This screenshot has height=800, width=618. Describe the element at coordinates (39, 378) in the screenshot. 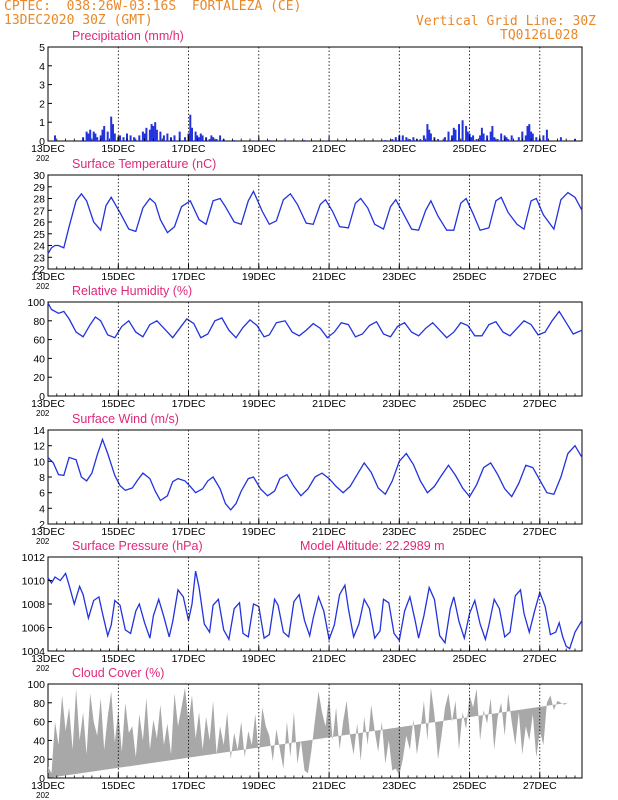

I see `humidity-y-tick-label: 20` at that location.